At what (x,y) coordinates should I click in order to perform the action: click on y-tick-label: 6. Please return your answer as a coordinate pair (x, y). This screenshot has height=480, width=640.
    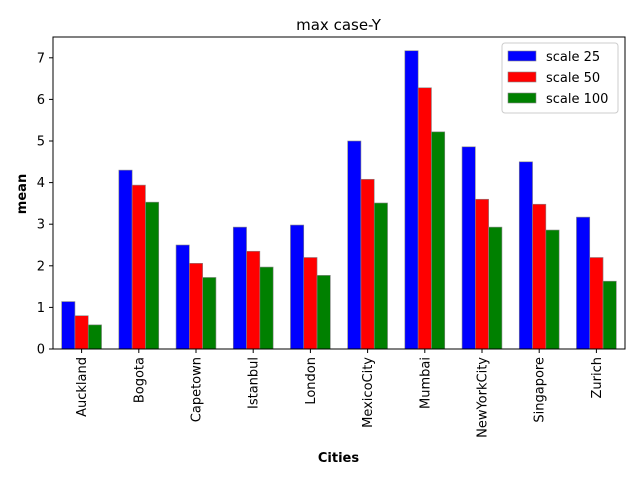
    Looking at the image, I should click on (41, 100).